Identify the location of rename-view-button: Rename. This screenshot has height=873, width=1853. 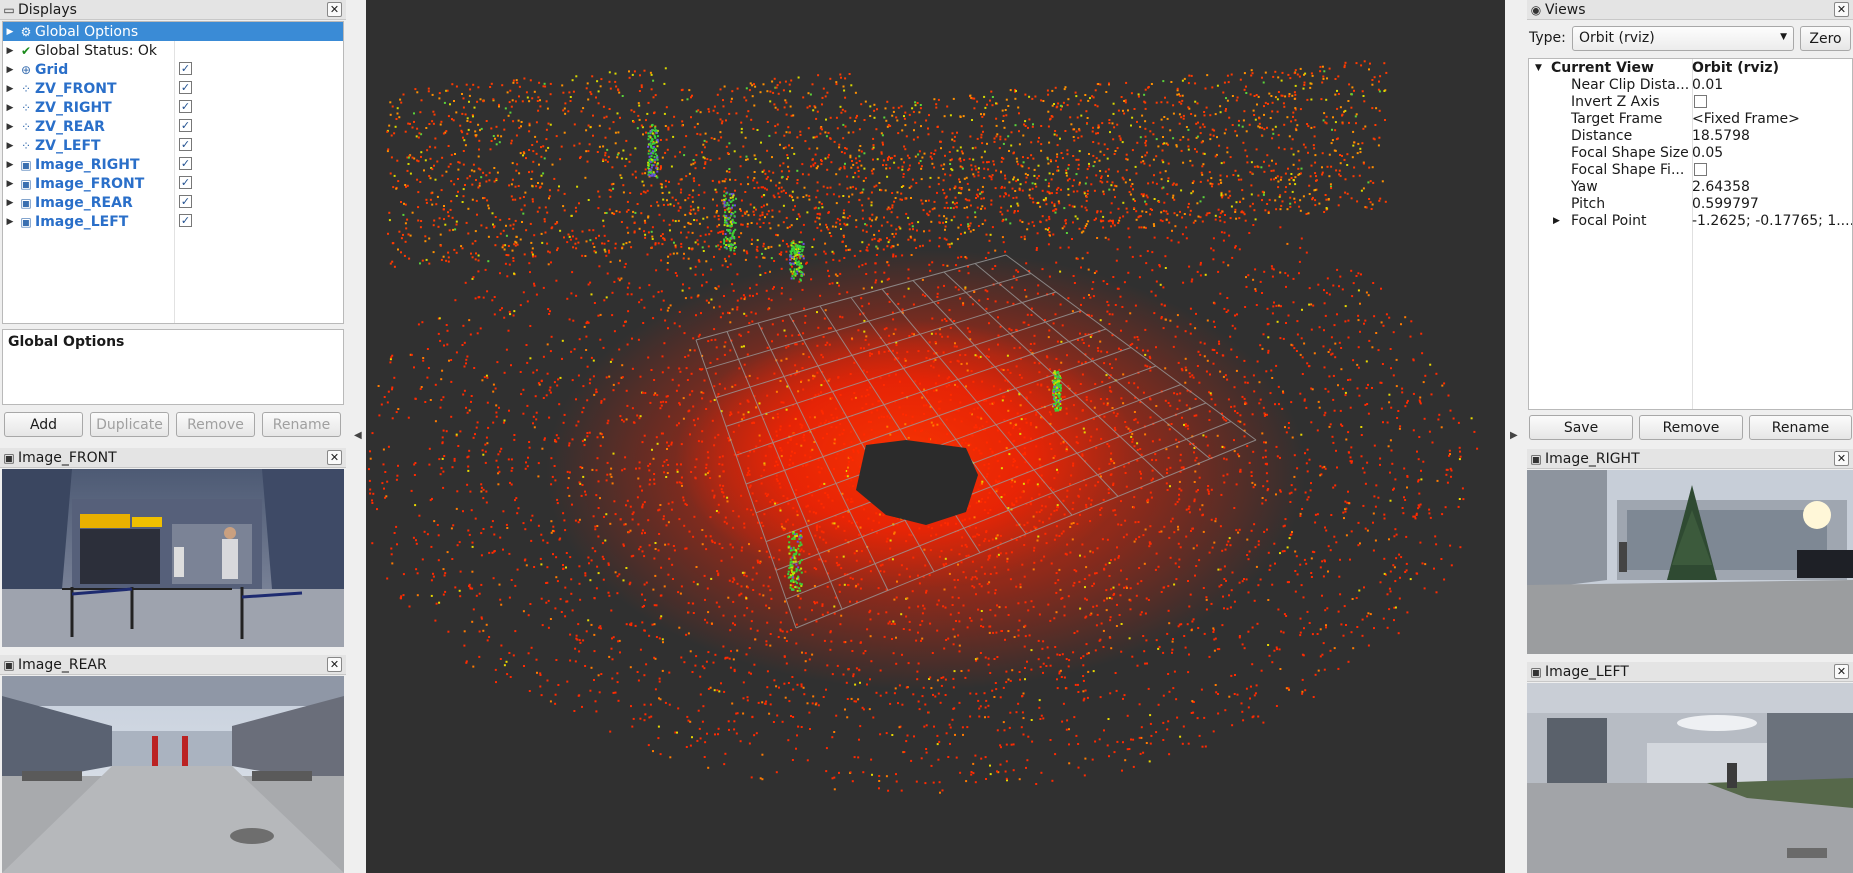
(1800, 427).